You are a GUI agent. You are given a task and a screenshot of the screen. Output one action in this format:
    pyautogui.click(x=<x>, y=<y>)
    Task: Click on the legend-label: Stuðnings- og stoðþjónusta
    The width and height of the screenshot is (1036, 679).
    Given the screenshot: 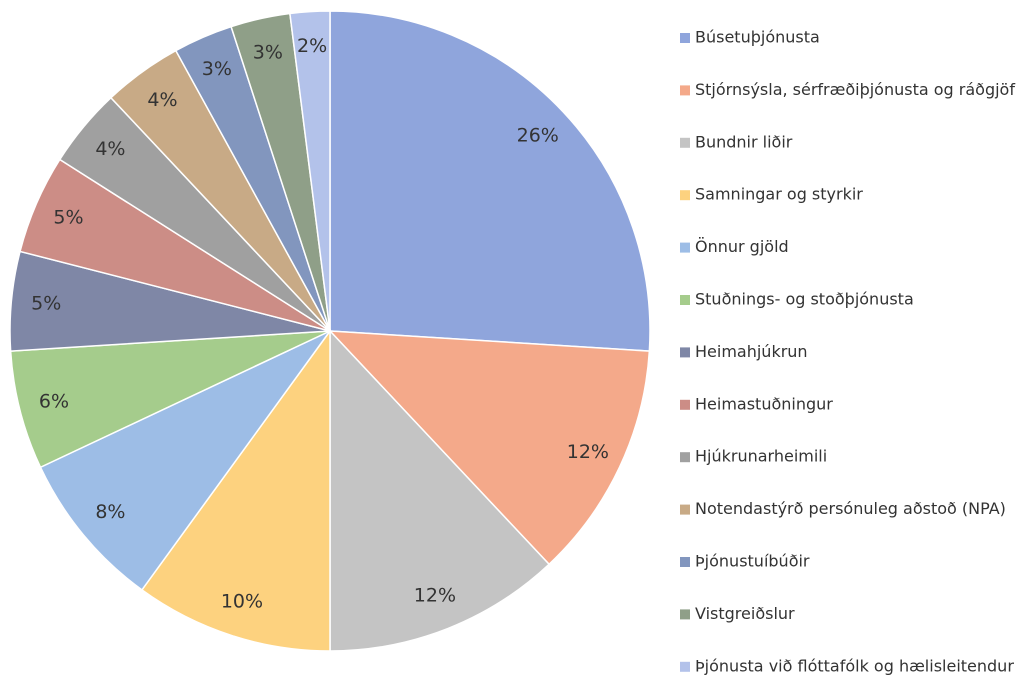 What is the action you would take?
    pyautogui.click(x=804, y=299)
    